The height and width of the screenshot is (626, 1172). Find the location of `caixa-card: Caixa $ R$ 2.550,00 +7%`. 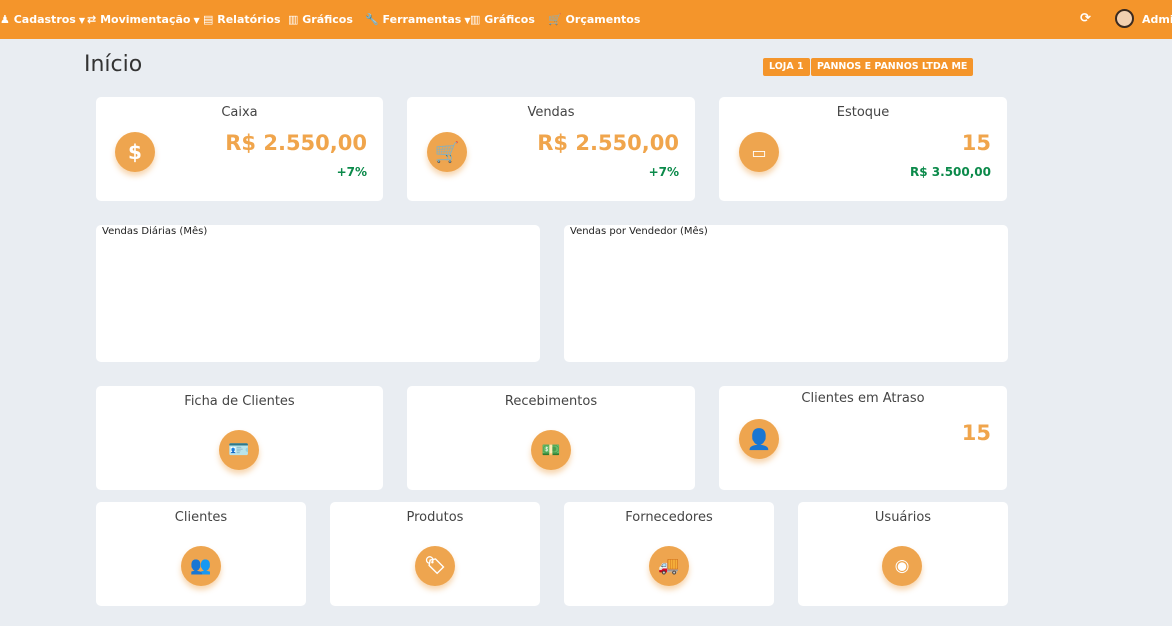

caixa-card: Caixa $ R$ 2.550,00 +7% is located at coordinates (239, 149).